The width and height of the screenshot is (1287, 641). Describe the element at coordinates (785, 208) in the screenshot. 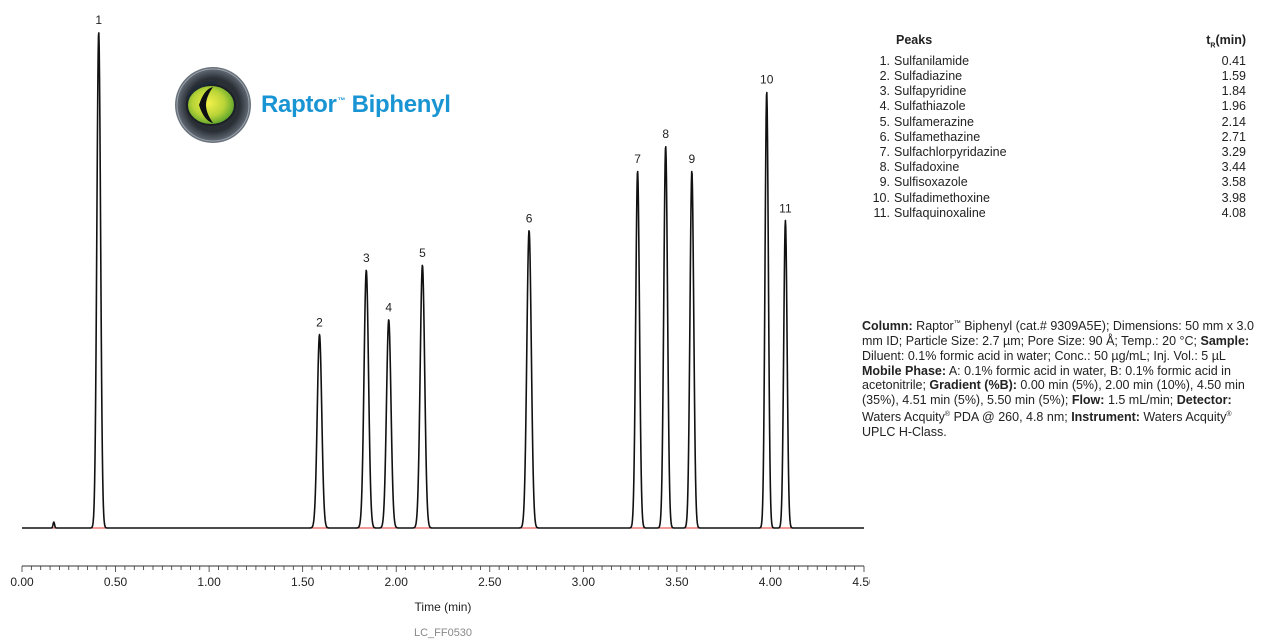

I see `peak-label: 11` at that location.